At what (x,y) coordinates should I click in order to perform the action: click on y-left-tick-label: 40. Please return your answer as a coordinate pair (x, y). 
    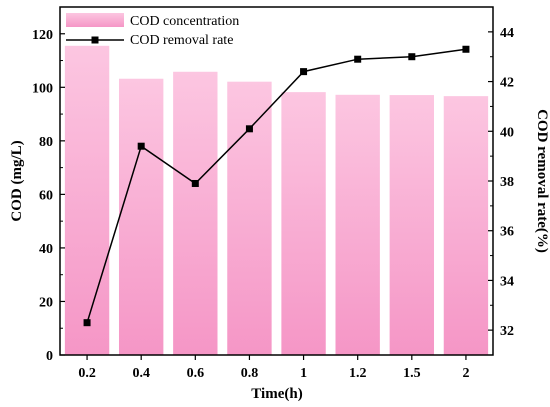
    Looking at the image, I should click on (46, 249).